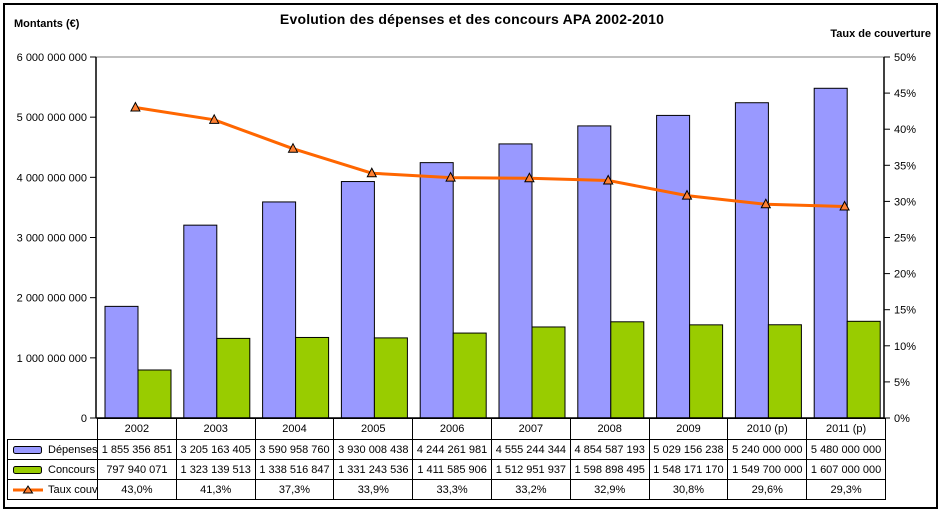 The image size is (944, 515). I want to click on legend-label: Taux couv., so click(73, 489).